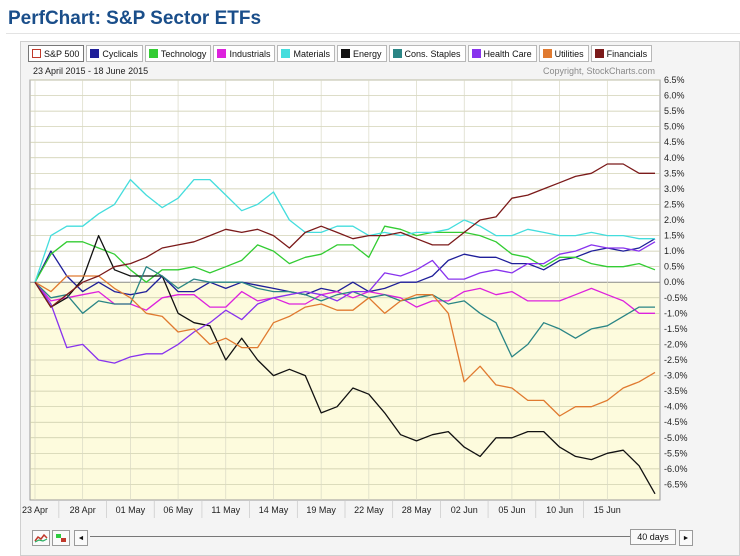  Describe the element at coordinates (225, 510) in the screenshot. I see `x-tick-label: 11 May` at that location.